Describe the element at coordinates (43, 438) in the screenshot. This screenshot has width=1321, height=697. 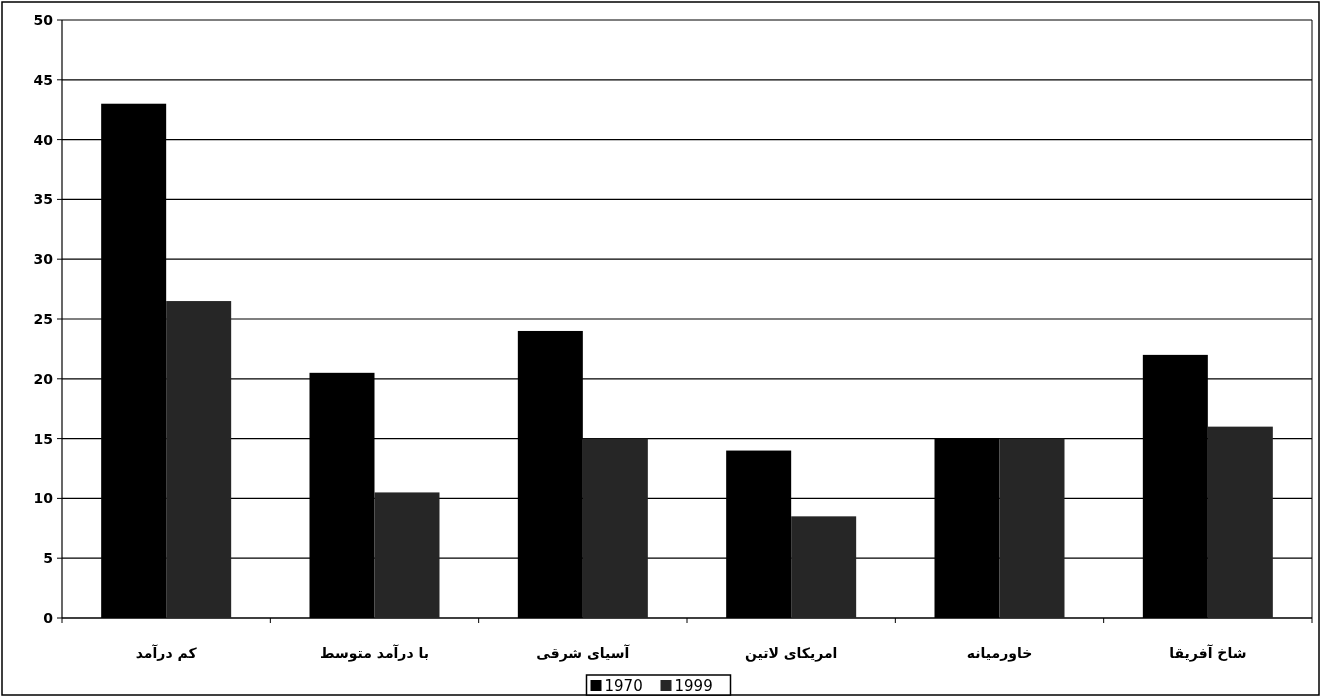
I see `y-tick-label: 15` at that location.